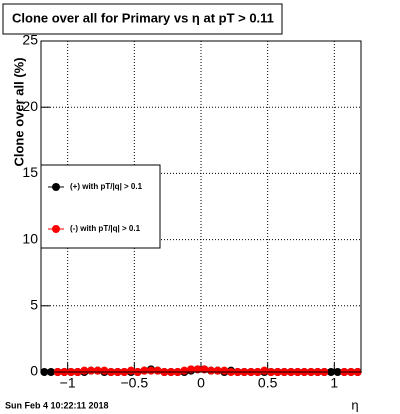 The width and height of the screenshot is (400, 414). Describe the element at coordinates (30, 40) in the screenshot. I see `y-tick-label: 25` at that location.